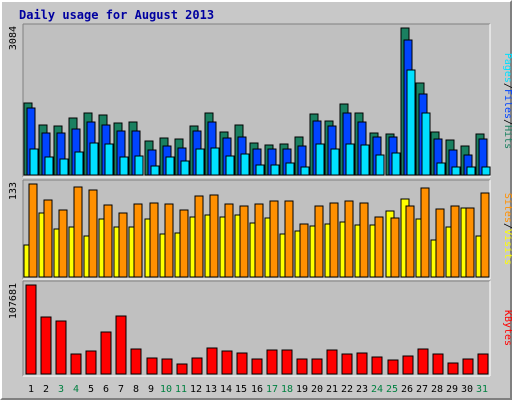  What do you see at coordinates (452, 389) in the screenshot?
I see `day-label: 29` at bounding box center [452, 389].